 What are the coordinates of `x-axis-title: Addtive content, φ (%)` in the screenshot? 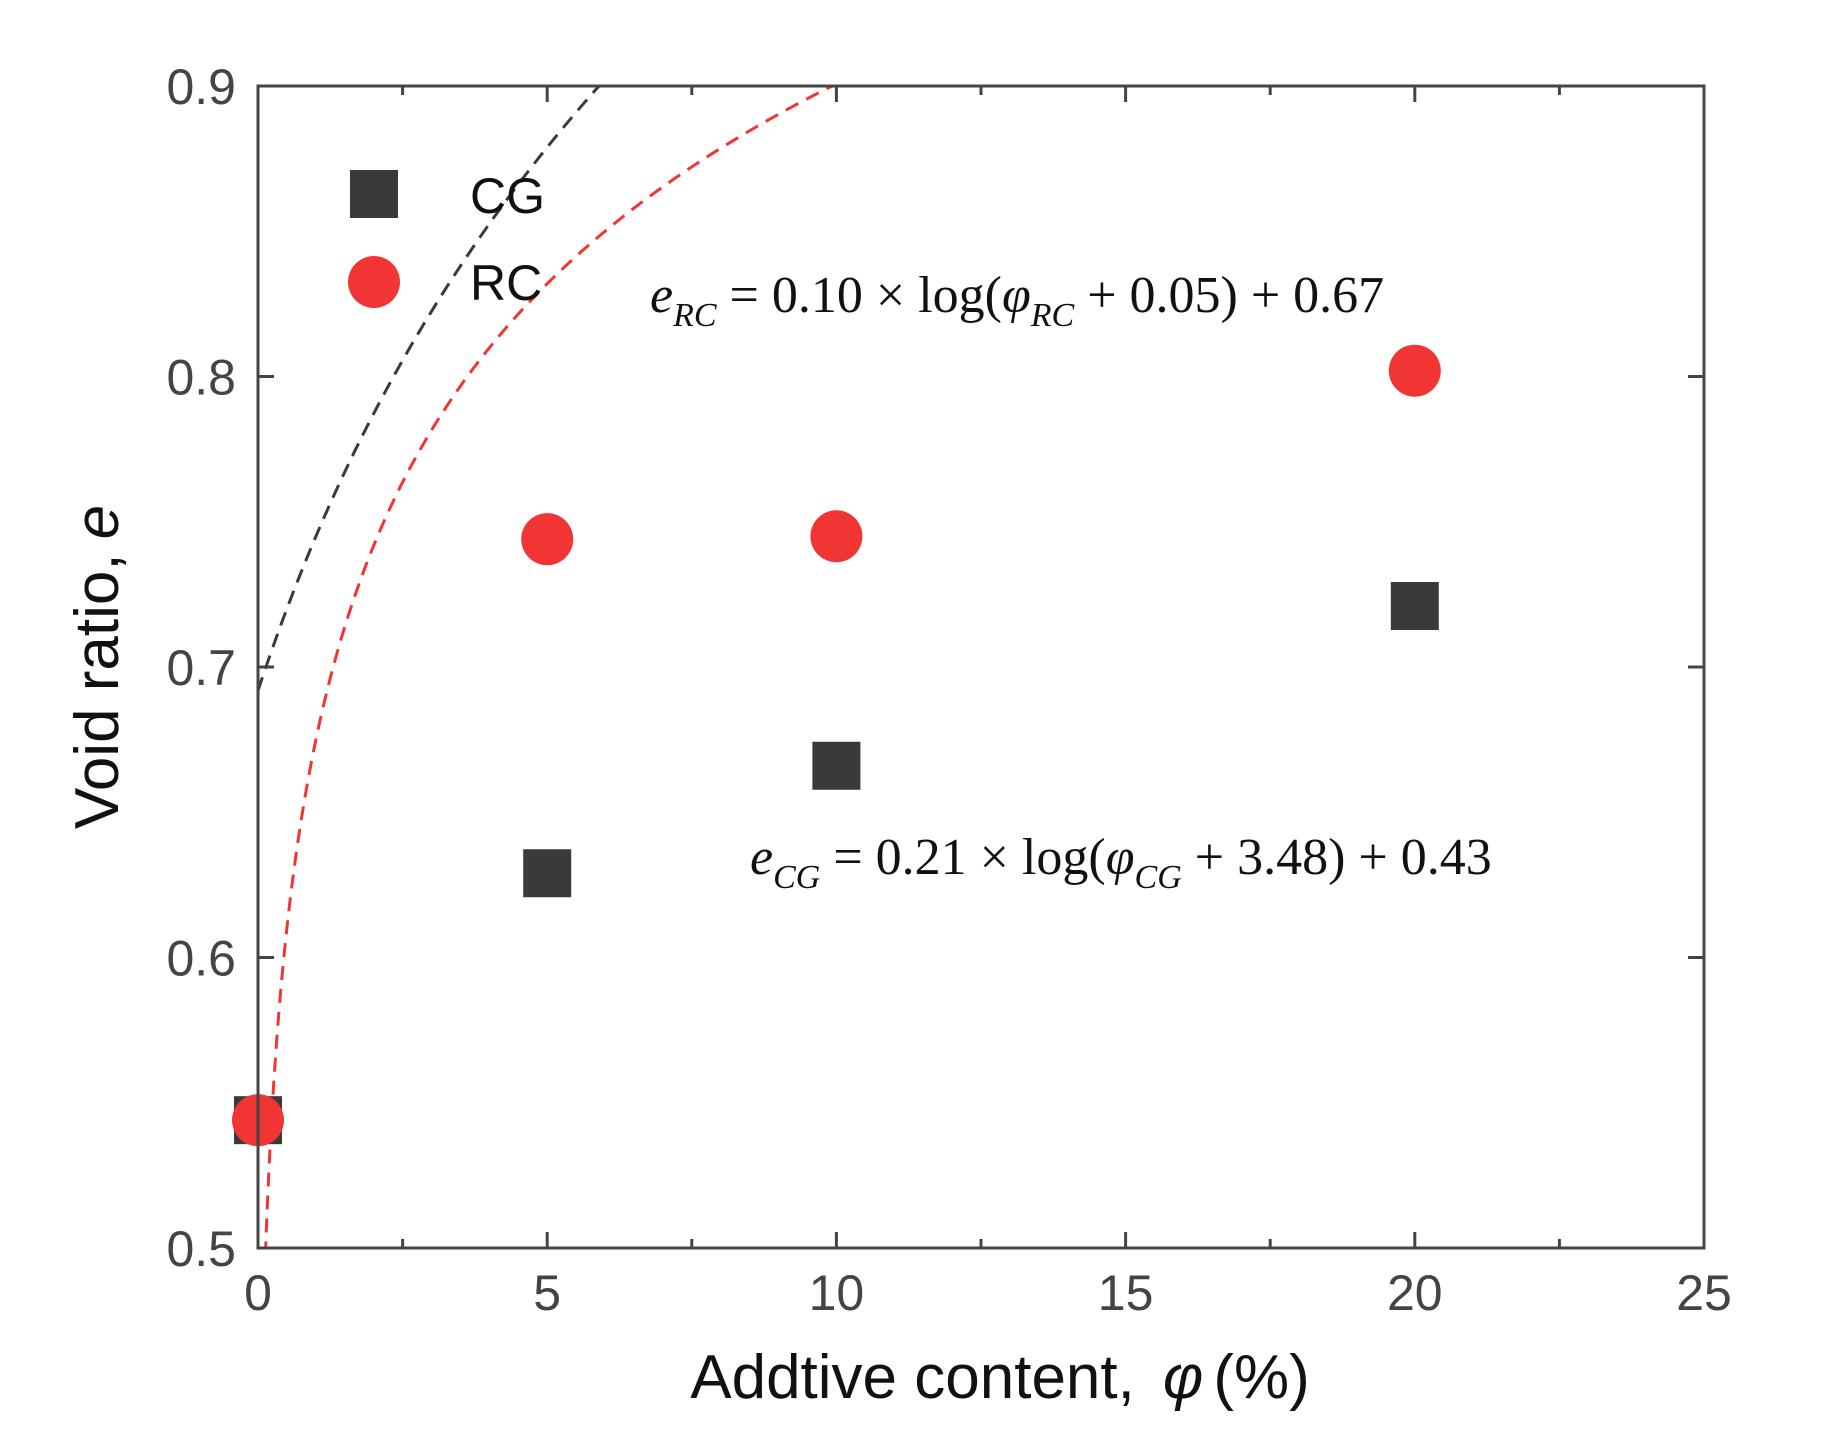 It's located at (1000, 1377).